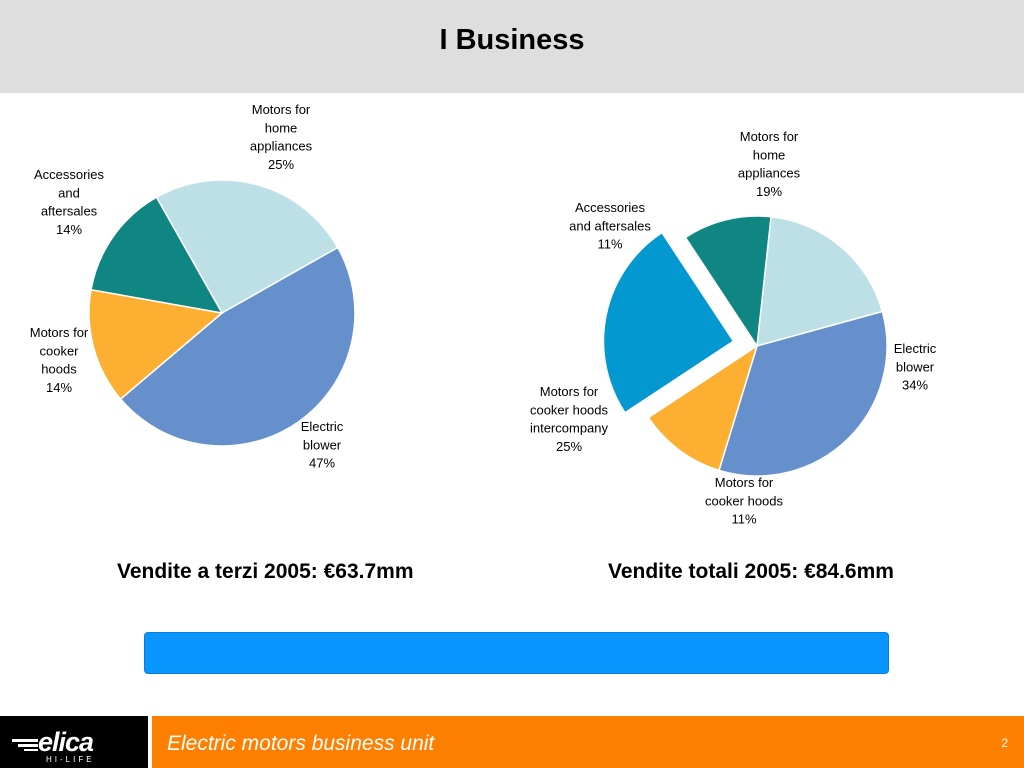 Image resolution: width=1024 pixels, height=768 pixels. What do you see at coordinates (769, 164) in the screenshot?
I see `pie2-slice-1-label: Motors for home appliances 19%` at bounding box center [769, 164].